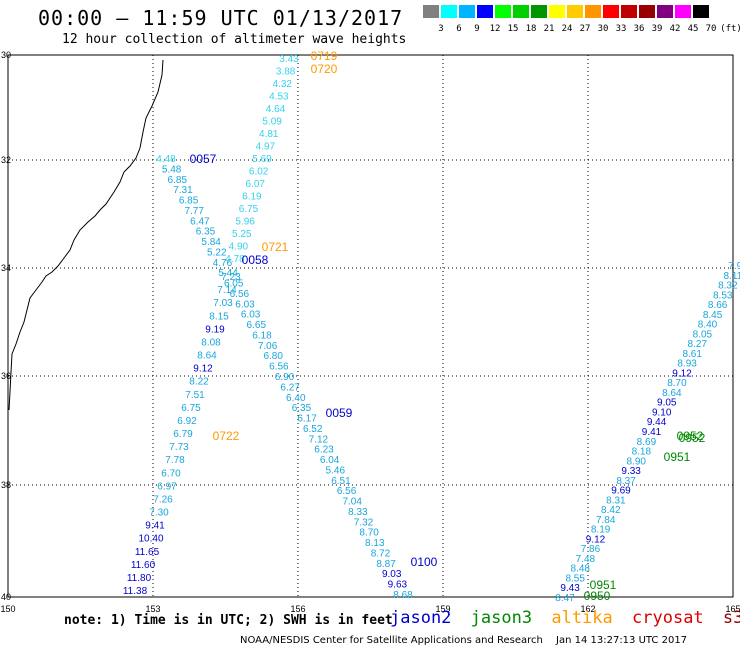 The width and height of the screenshot is (740, 650). What do you see at coordinates (375, 543) in the screenshot?
I see `wave-height-label: 8.13` at bounding box center [375, 543].